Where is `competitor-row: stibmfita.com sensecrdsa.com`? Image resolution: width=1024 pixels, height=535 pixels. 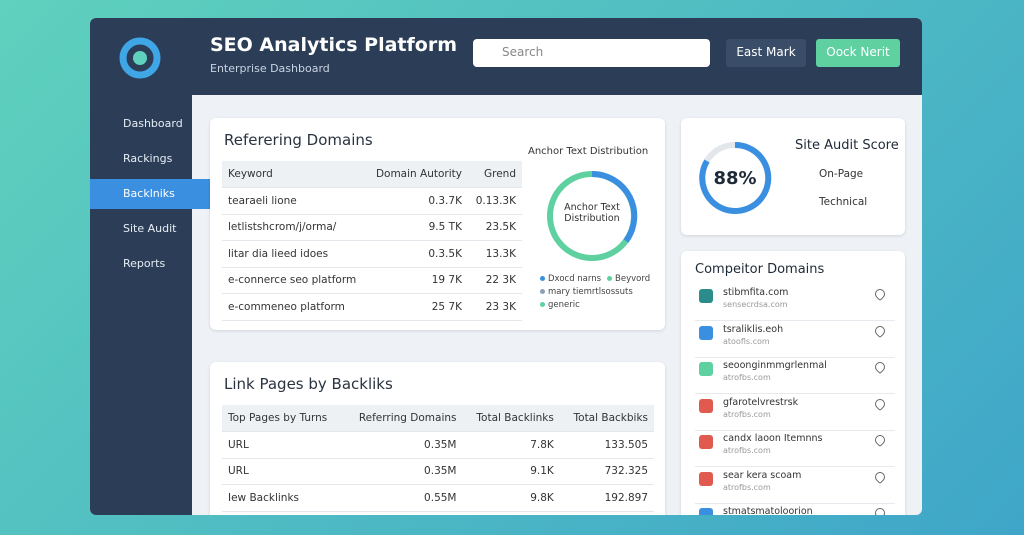
competitor-row: stibmfita.com sensecrdsa.com is located at coordinates (795, 303).